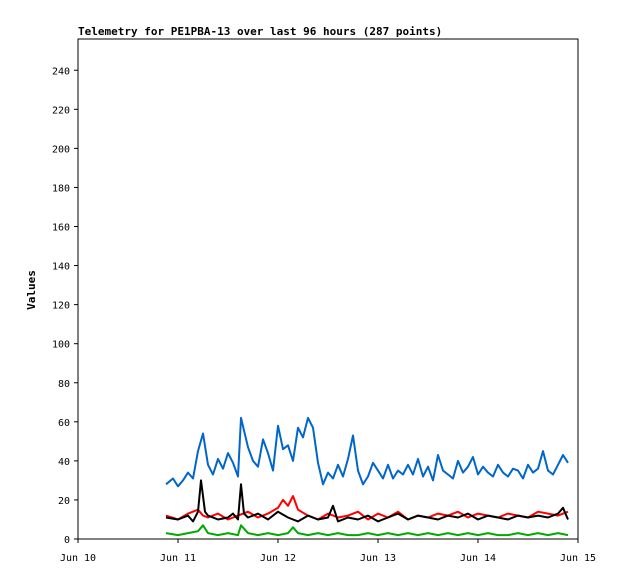 The height and width of the screenshot is (579, 618). What do you see at coordinates (61, 267) in the screenshot?
I see `y-tick-label: 140` at bounding box center [61, 267].